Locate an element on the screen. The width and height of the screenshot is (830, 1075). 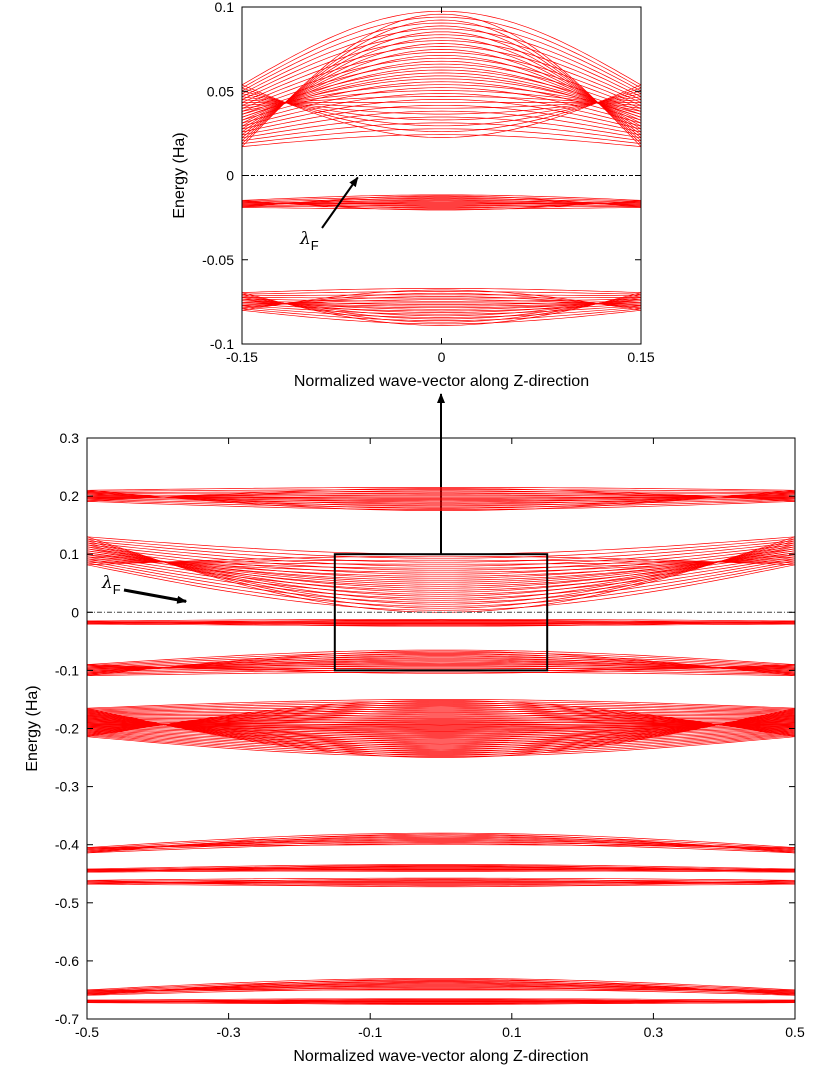
inset-y-tick-label: 0 is located at coordinates (230, 176).